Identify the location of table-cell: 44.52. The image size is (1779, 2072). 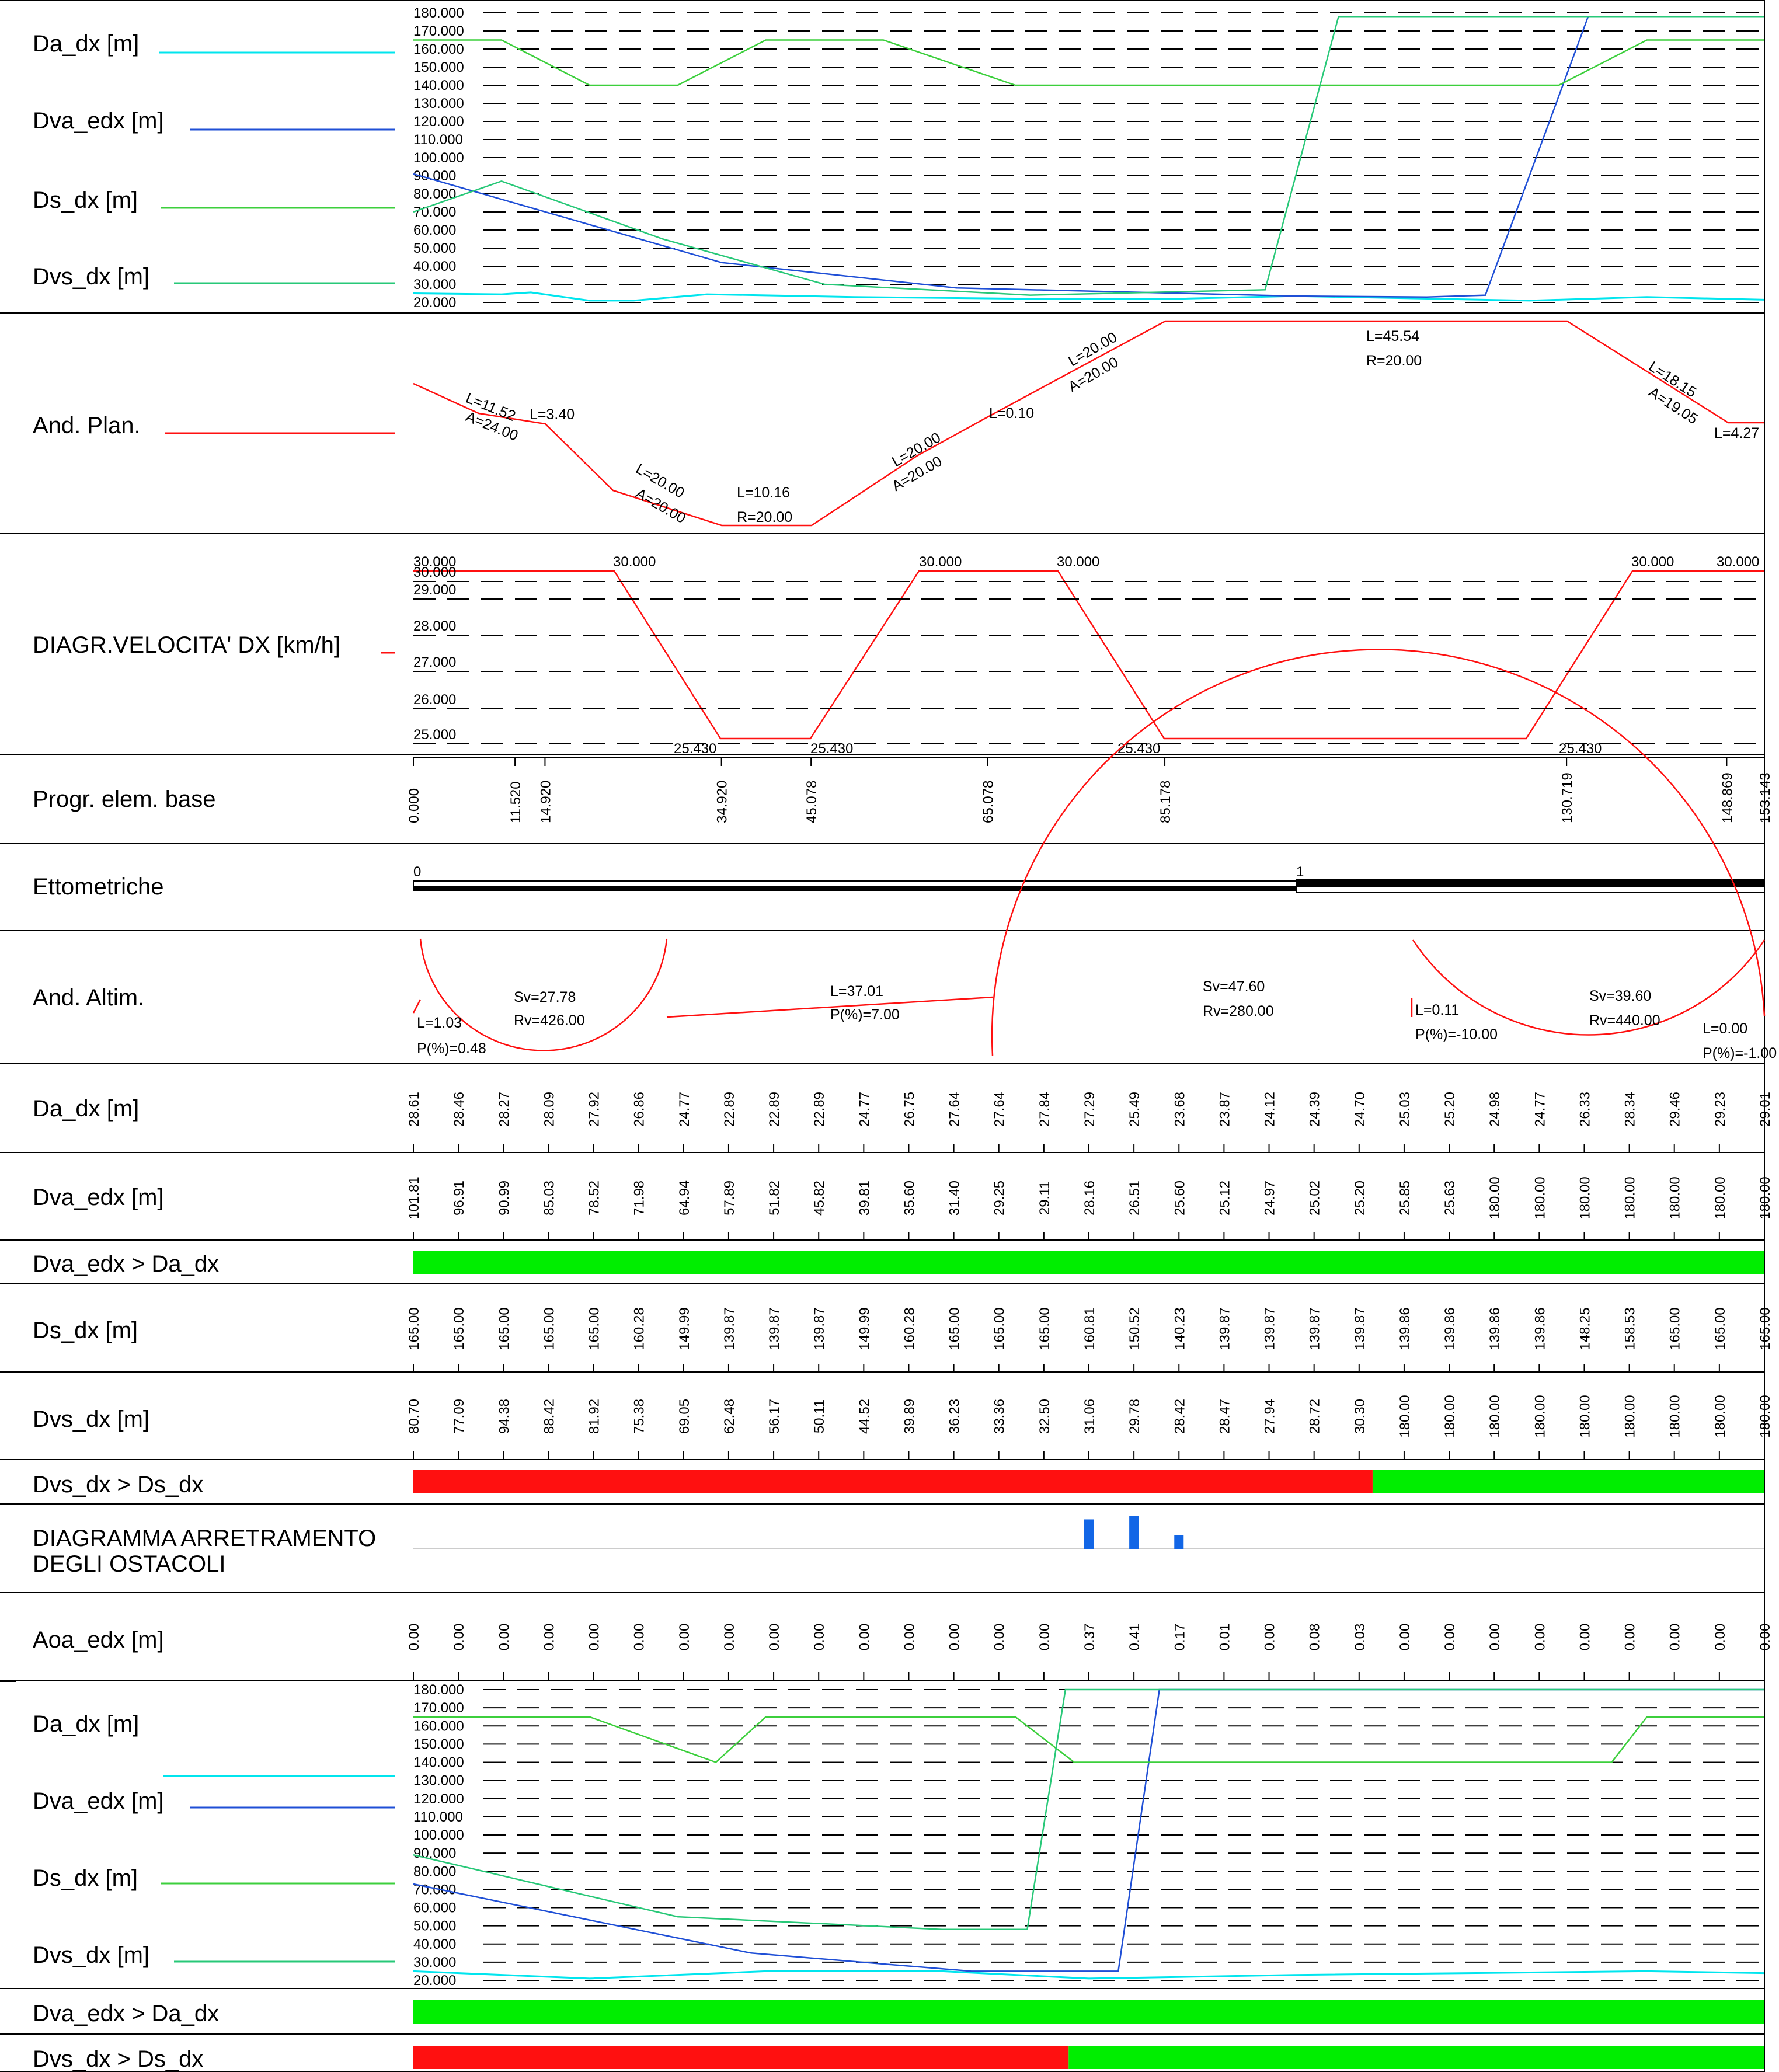
(864, 1416).